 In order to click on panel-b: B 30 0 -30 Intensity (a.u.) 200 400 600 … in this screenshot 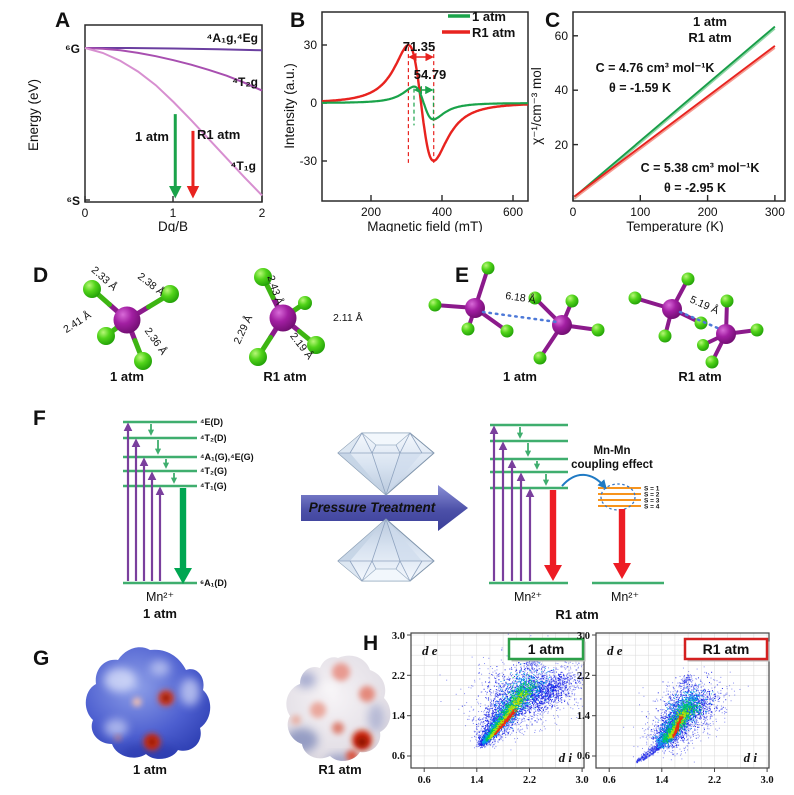, I will do `click(405, 120)`.